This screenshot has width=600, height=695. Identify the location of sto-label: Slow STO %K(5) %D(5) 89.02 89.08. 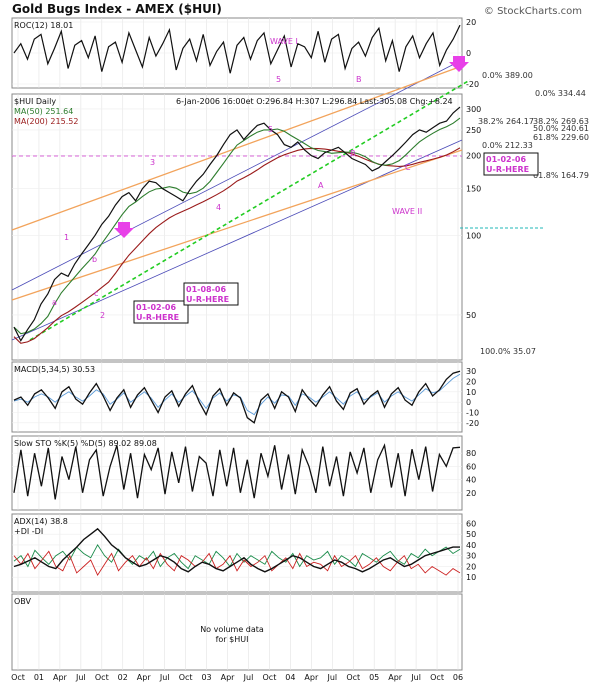
(85, 443).